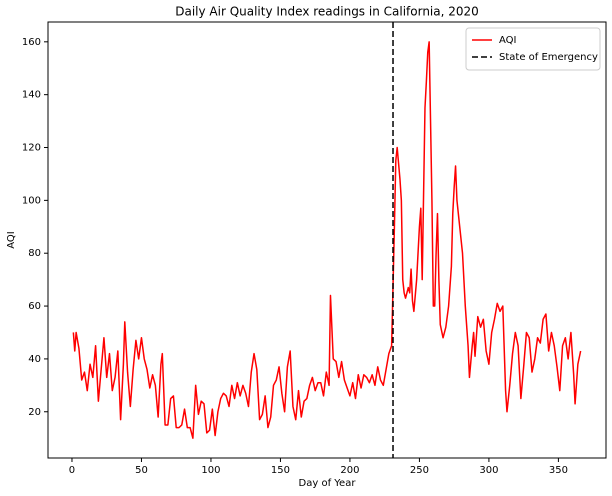 The image size is (612, 496). Describe the element at coordinates (11, 240) in the screenshot. I see `y-axis-label: AQI` at that location.